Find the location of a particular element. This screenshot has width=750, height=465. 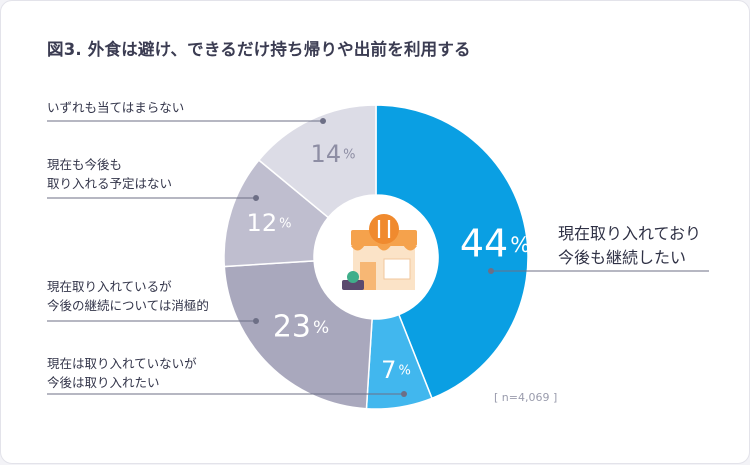

leader-dot-no-plan is located at coordinates (256, 198).